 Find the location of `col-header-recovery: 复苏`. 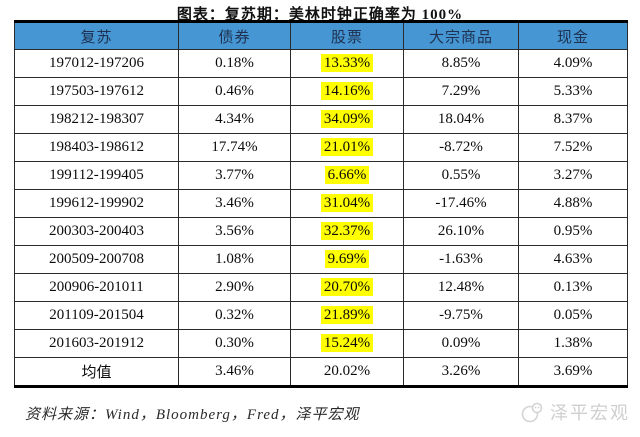

col-header-recovery: 复苏 is located at coordinates (96, 35).